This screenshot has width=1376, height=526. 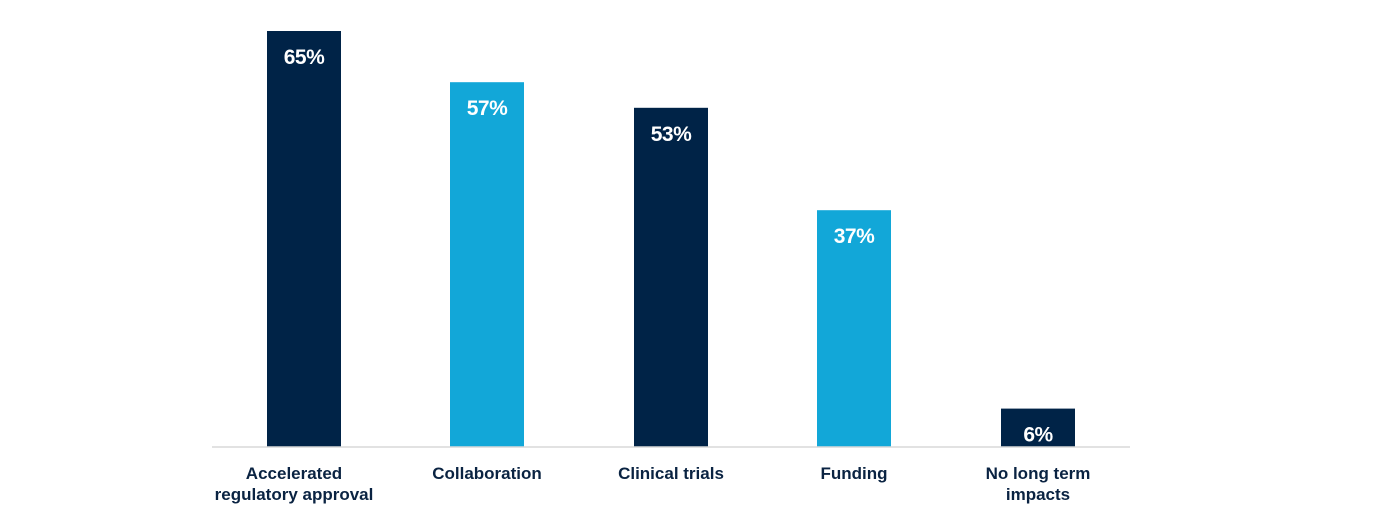 What do you see at coordinates (487, 473) in the screenshot?
I see `category-label-2: Collaboration` at bounding box center [487, 473].